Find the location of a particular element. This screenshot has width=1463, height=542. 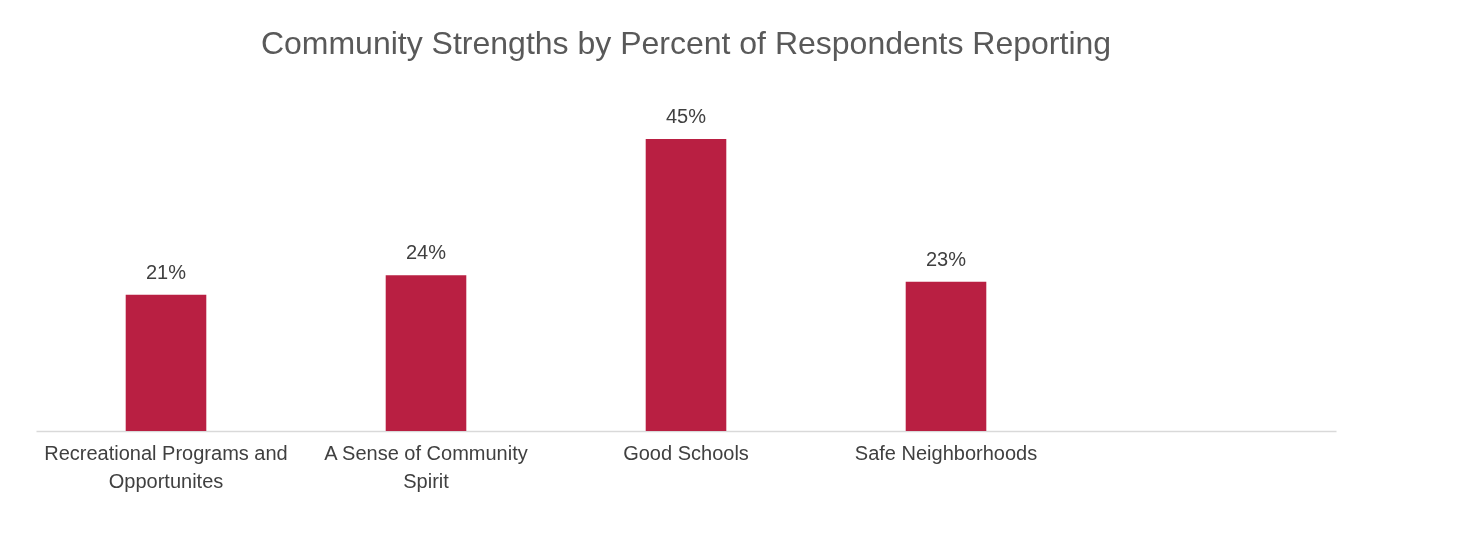

data-label: 45% is located at coordinates (686, 115).